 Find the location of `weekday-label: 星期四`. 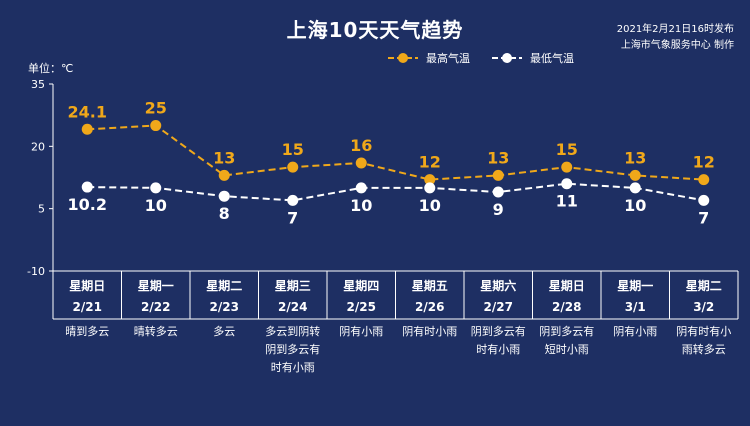

weekday-label: 星期四 is located at coordinates (361, 285).